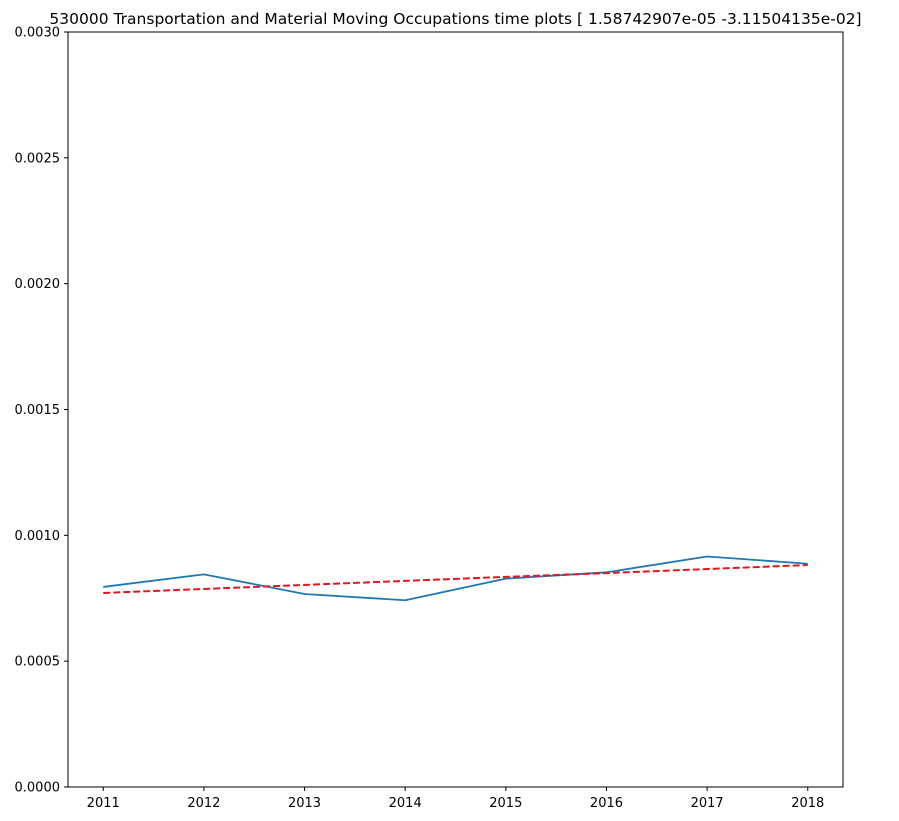 The width and height of the screenshot is (899, 821). What do you see at coordinates (38, 284) in the screenshot?
I see `y-tick-label: 0.0020` at bounding box center [38, 284].